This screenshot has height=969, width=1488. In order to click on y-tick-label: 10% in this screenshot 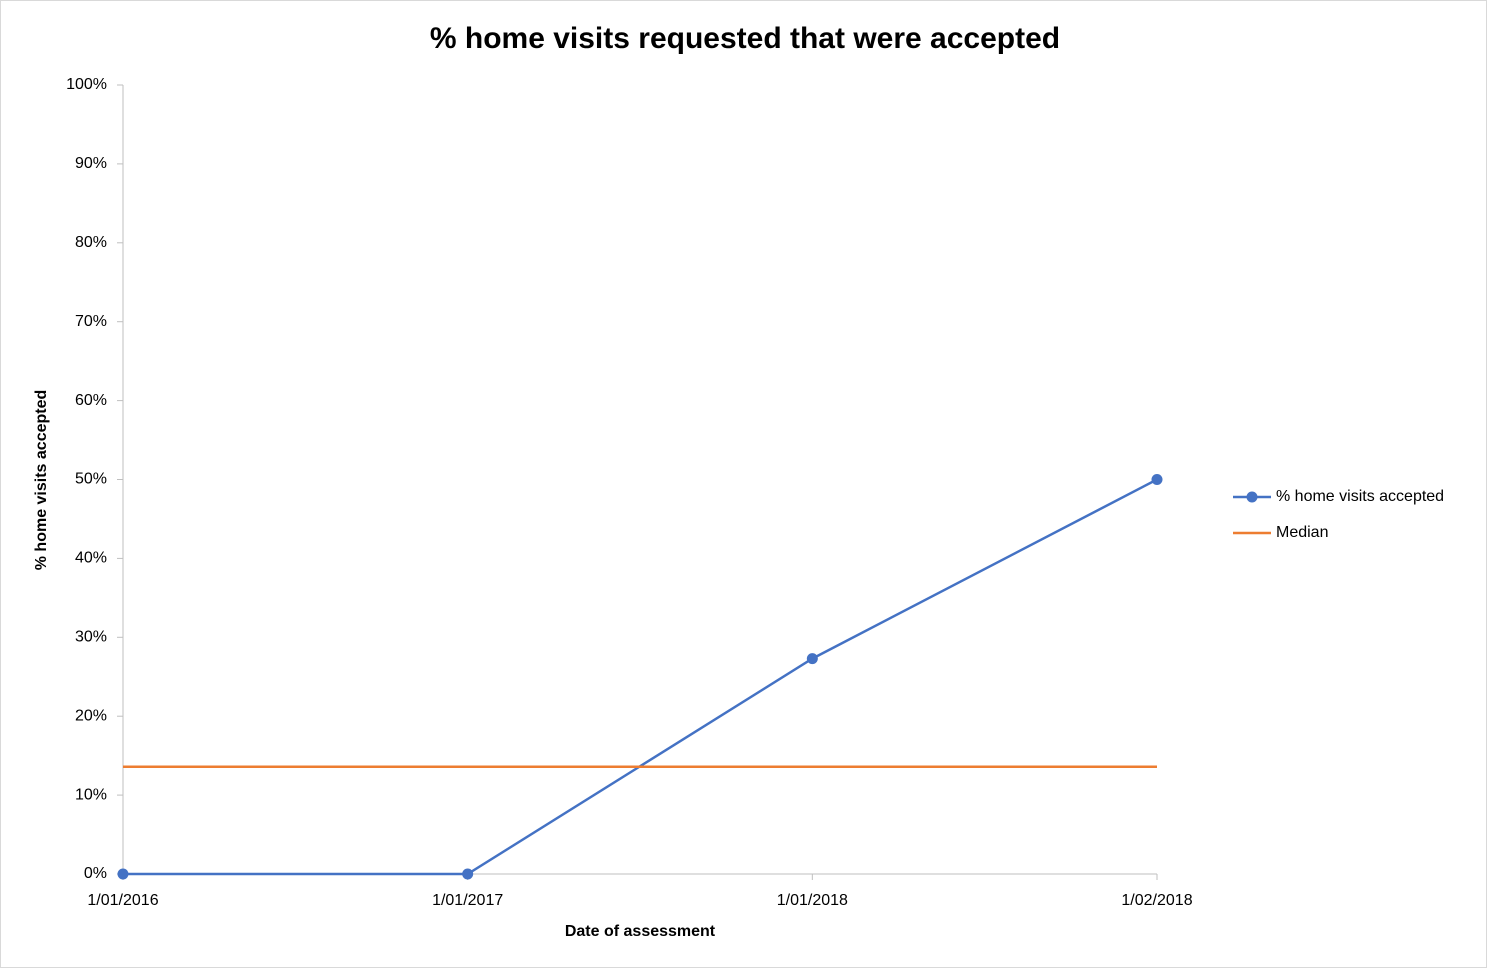, I will do `click(91, 794)`.